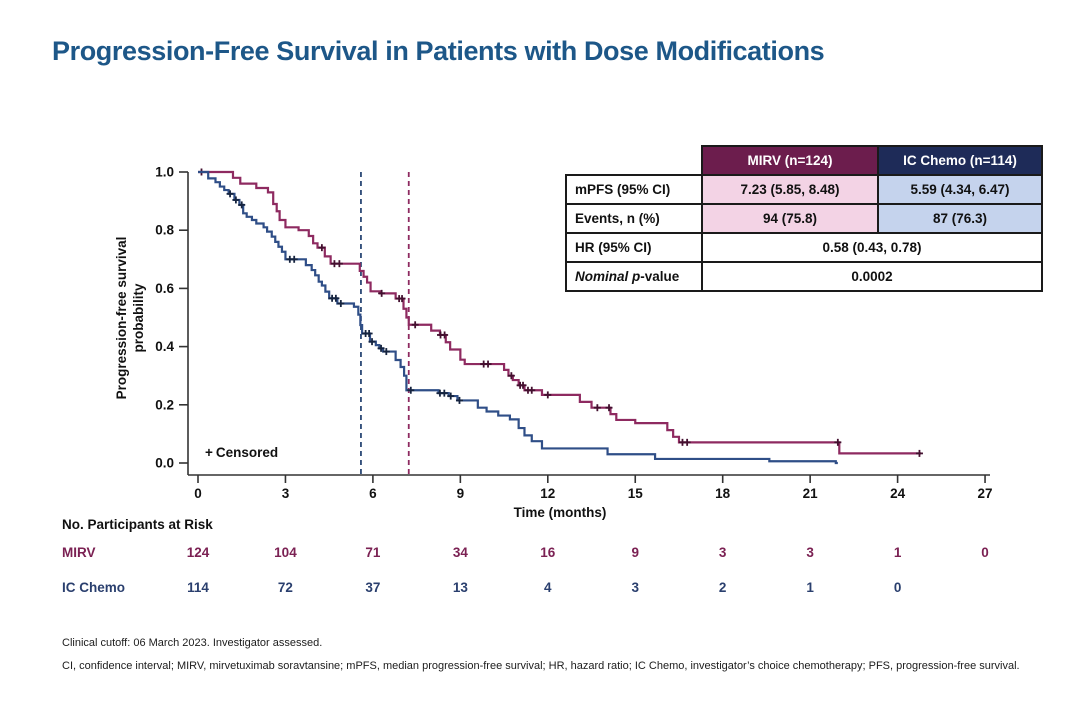  What do you see at coordinates (960, 189) in the screenshot?
I see `stats-row-mpfs-ic-value: 5.59 (4.34, 6.47)` at bounding box center [960, 189].